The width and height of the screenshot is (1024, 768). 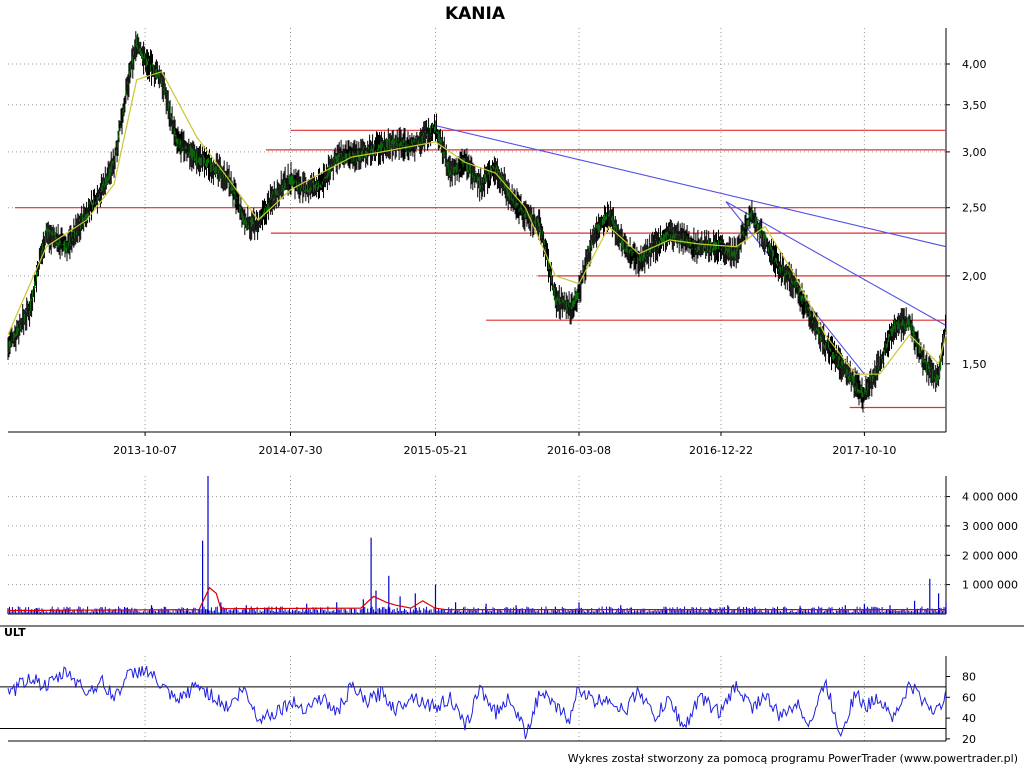 I want to click on ult-line, so click(x=476, y=702).